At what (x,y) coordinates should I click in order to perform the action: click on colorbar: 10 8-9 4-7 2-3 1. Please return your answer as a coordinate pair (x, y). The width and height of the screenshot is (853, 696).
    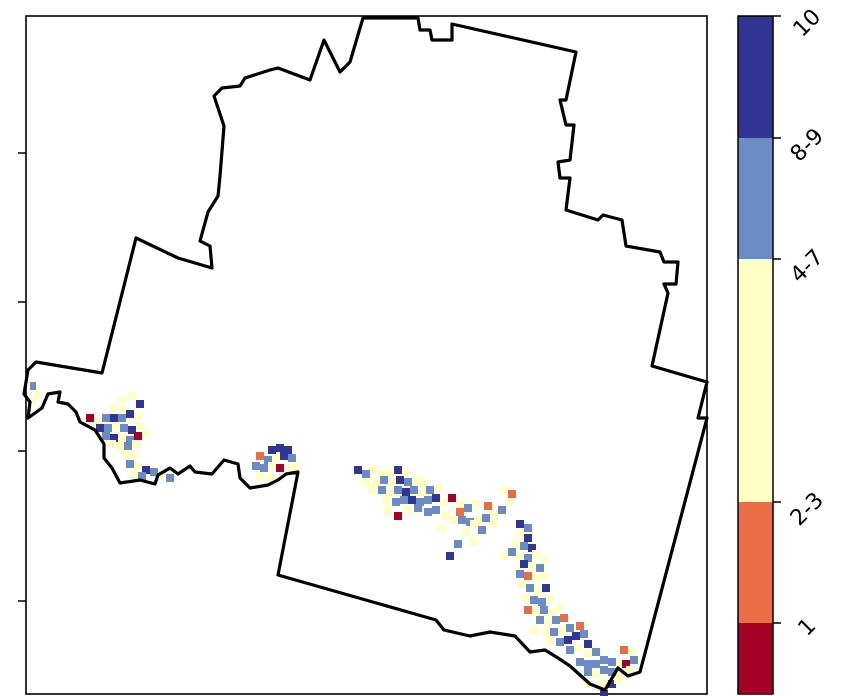
    Looking at the image, I should click on (783, 350).